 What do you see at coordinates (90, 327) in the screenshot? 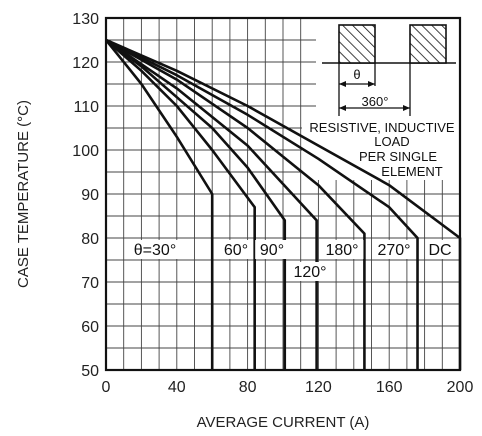
I see `y-tick-label: 60` at bounding box center [90, 327].